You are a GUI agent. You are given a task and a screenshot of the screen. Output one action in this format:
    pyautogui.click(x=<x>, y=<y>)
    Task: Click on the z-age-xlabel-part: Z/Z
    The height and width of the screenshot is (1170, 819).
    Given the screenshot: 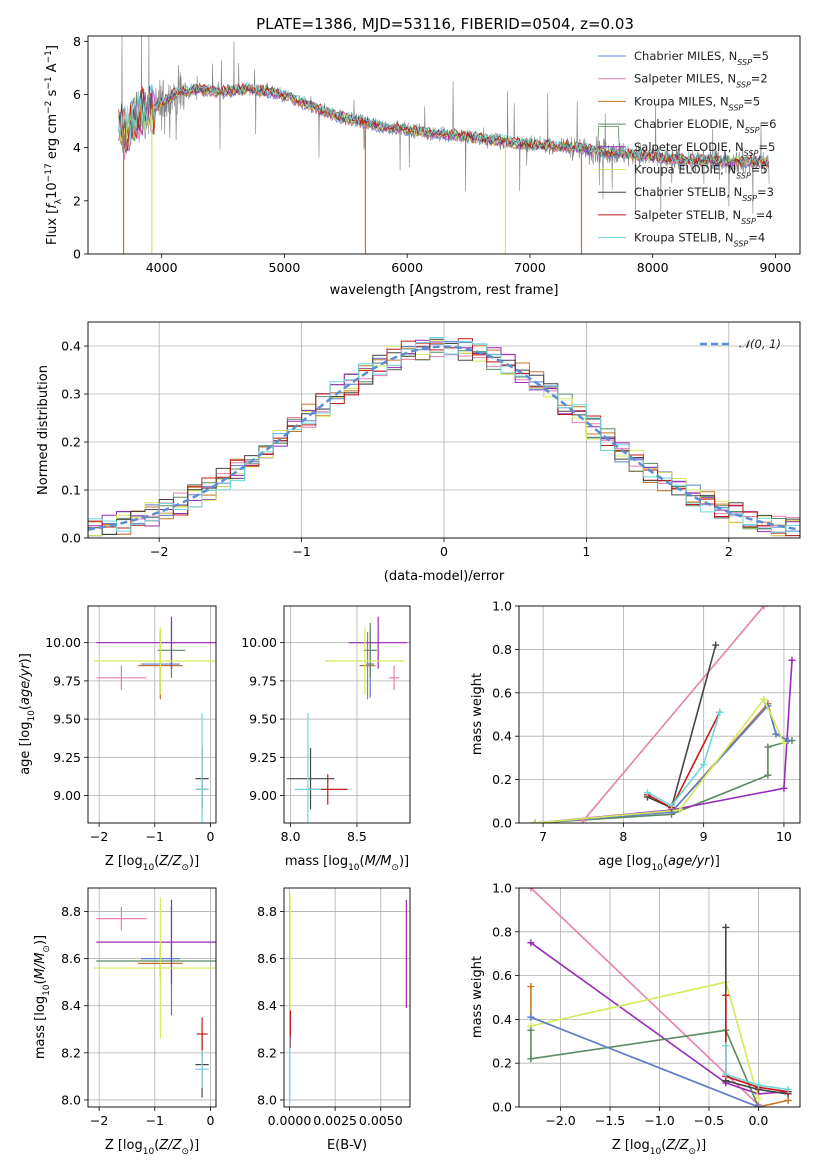 What is the action you would take?
    pyautogui.click(x=170, y=861)
    